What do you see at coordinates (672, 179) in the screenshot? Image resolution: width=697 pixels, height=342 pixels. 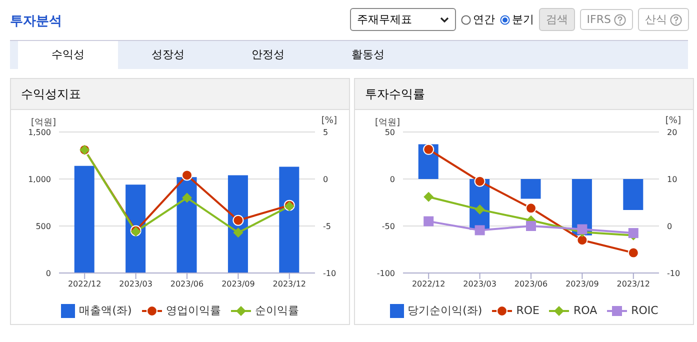 I see `y2-tick-label: 10` at bounding box center [672, 179].